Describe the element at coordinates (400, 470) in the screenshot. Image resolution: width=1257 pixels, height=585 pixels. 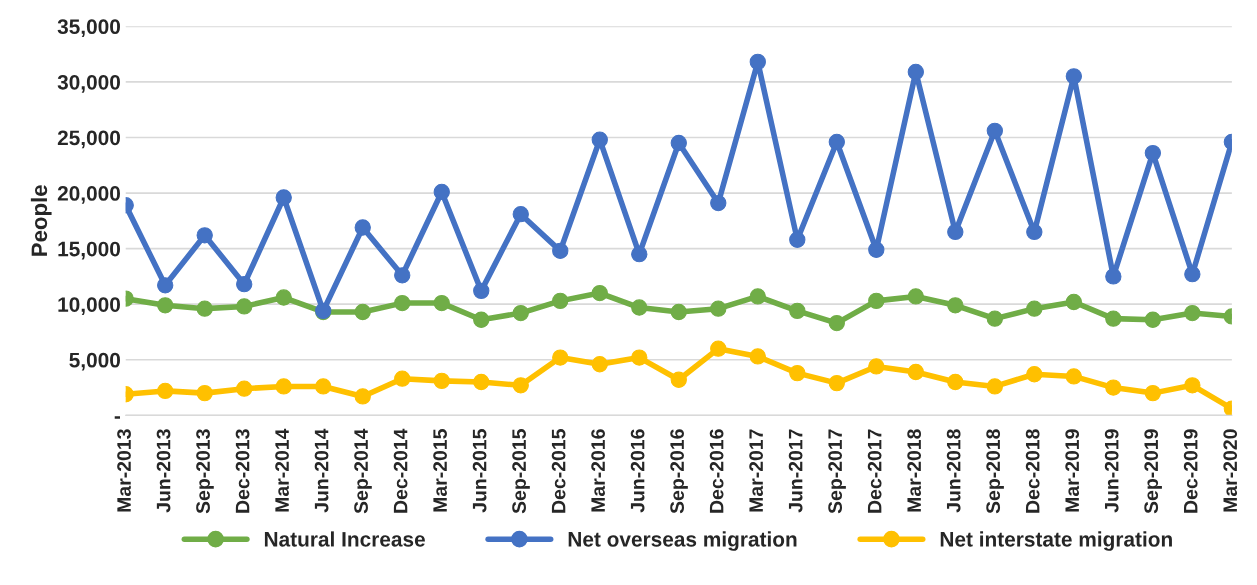
I see `x-tick-label: Dec-2014` at that location.